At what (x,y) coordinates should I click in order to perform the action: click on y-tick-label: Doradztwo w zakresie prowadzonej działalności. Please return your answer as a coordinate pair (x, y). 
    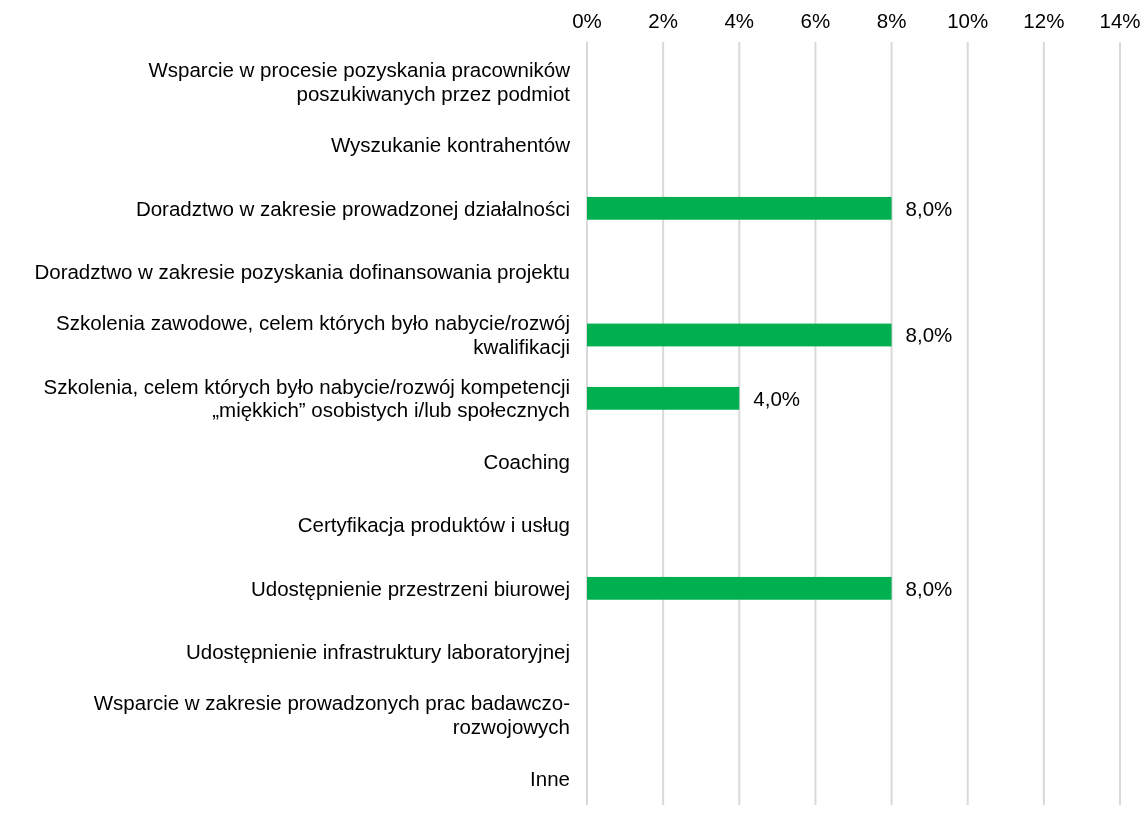
    Looking at the image, I should click on (352, 208).